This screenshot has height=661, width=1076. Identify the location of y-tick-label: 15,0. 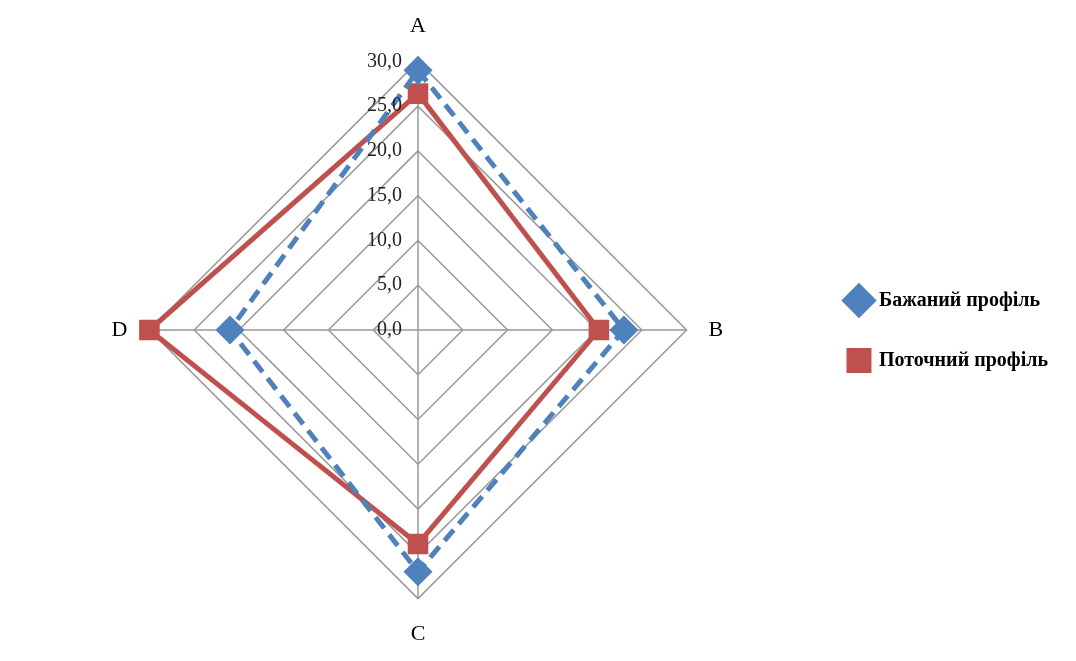
(384, 193).